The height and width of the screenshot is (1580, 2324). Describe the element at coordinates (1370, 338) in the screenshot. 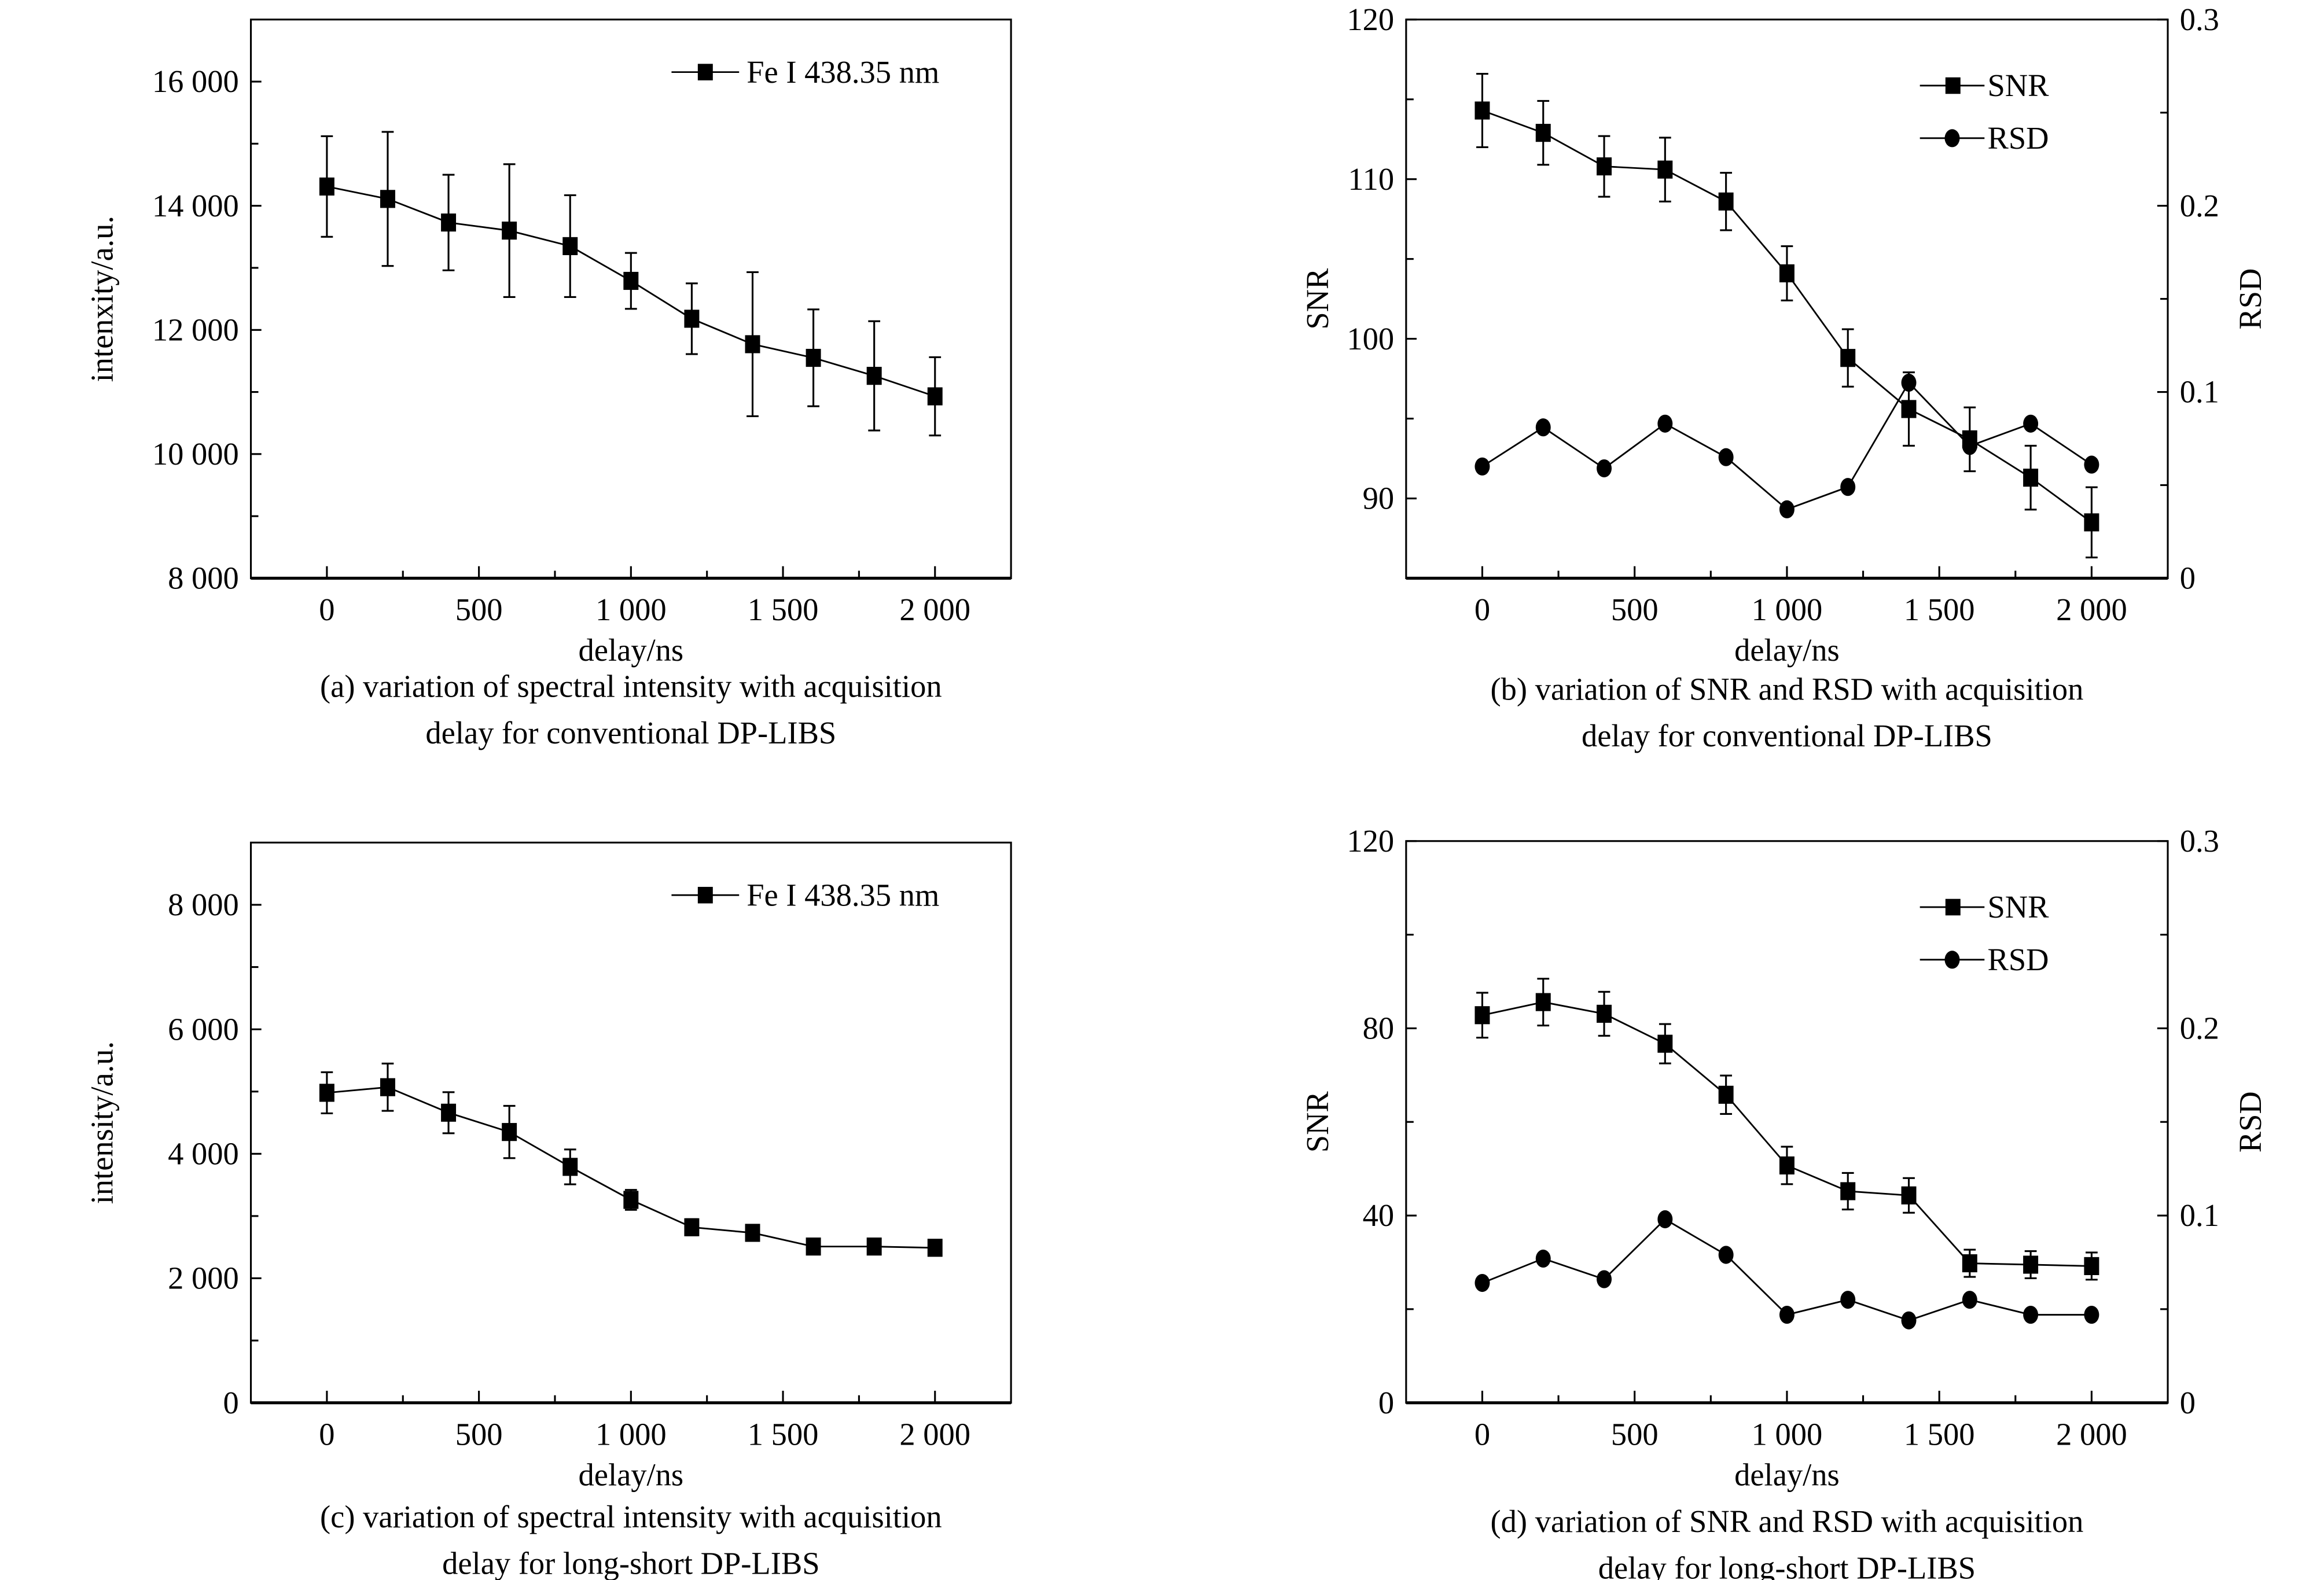

I see `y-tick-label: 100` at that location.